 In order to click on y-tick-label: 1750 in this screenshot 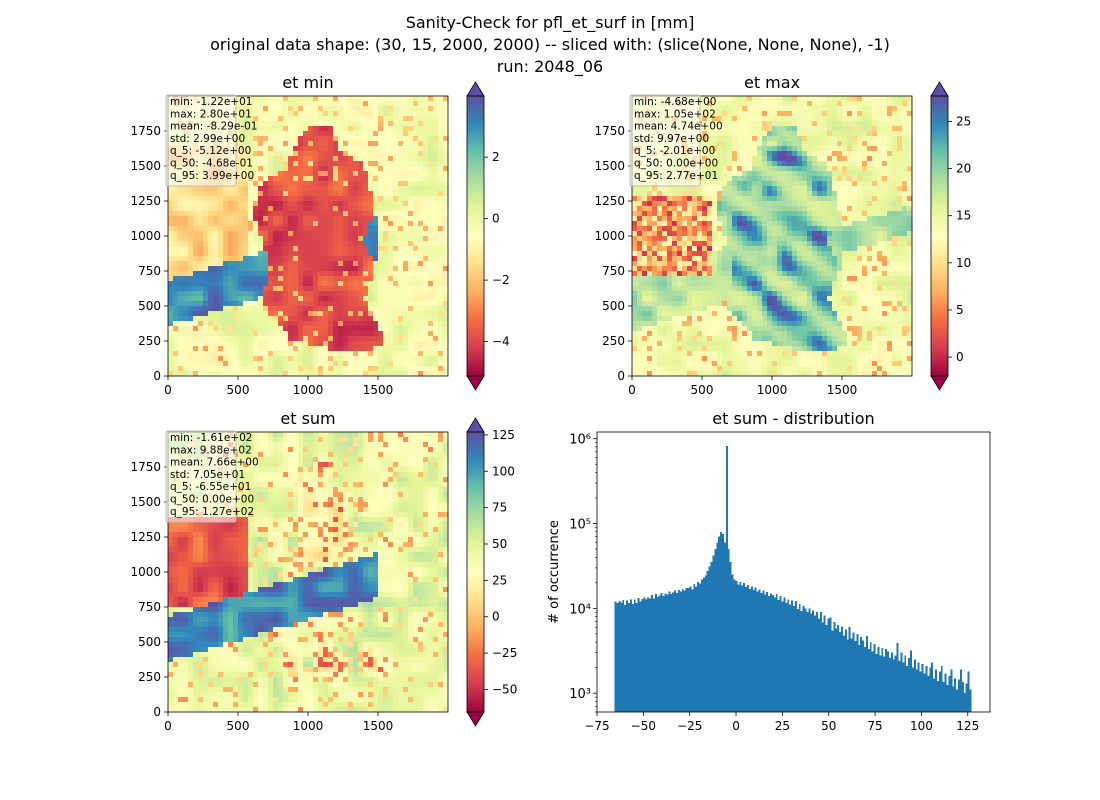, I will do `click(145, 467)`.